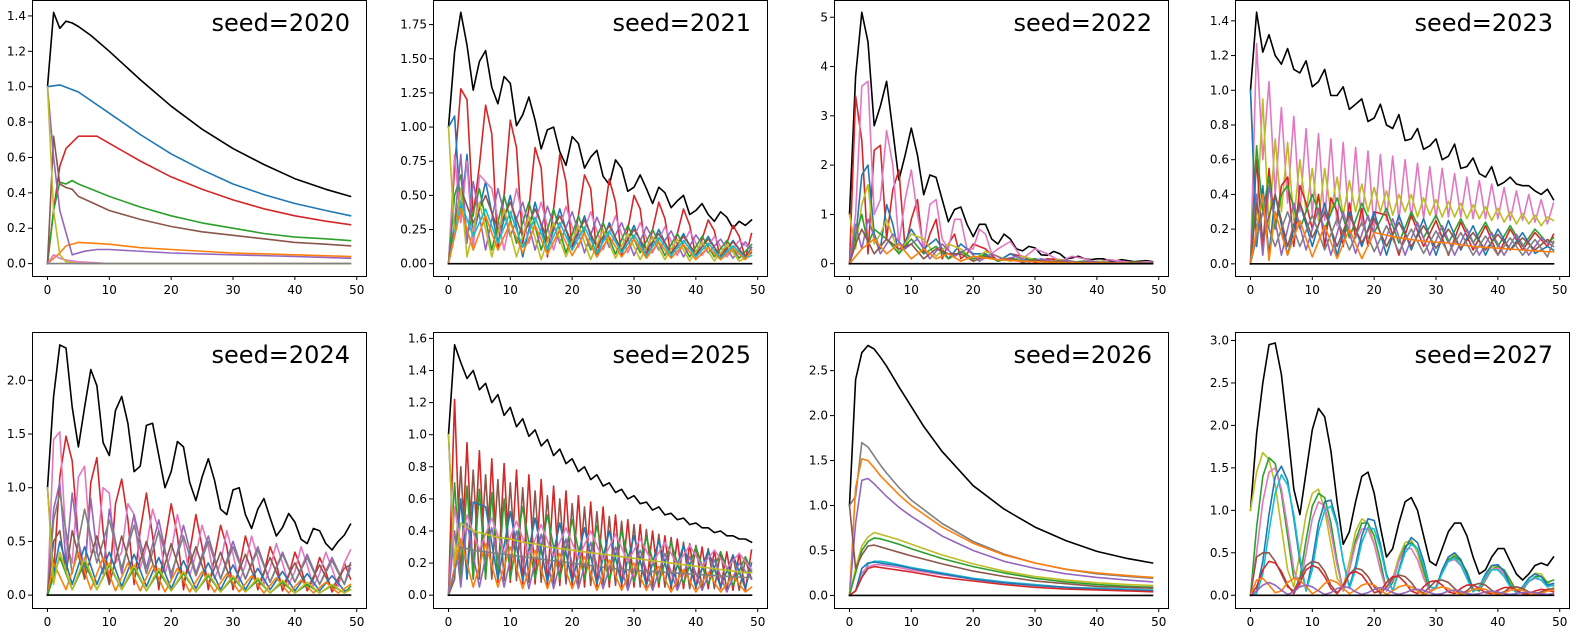  Describe the element at coordinates (1484, 23) in the screenshot. I see `panel-title: seed=2023` at that location.